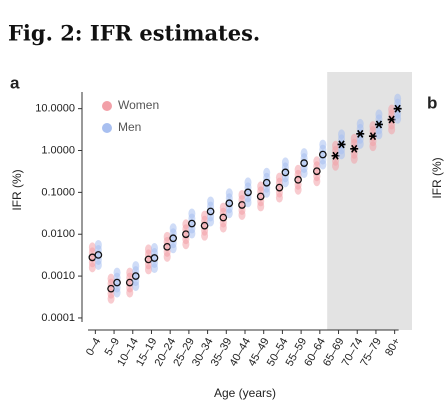  I want to click on x-tick-label: 80+, so click(393, 347).